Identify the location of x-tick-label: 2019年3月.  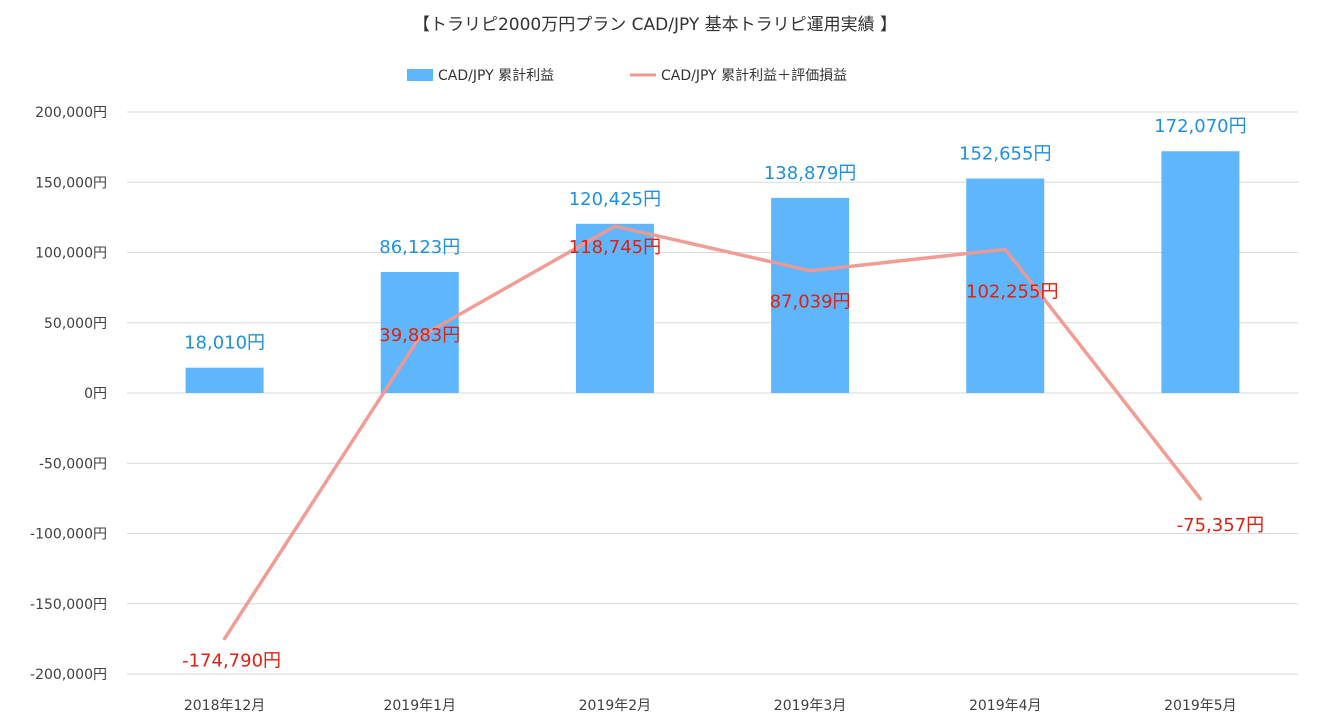
(810, 706).